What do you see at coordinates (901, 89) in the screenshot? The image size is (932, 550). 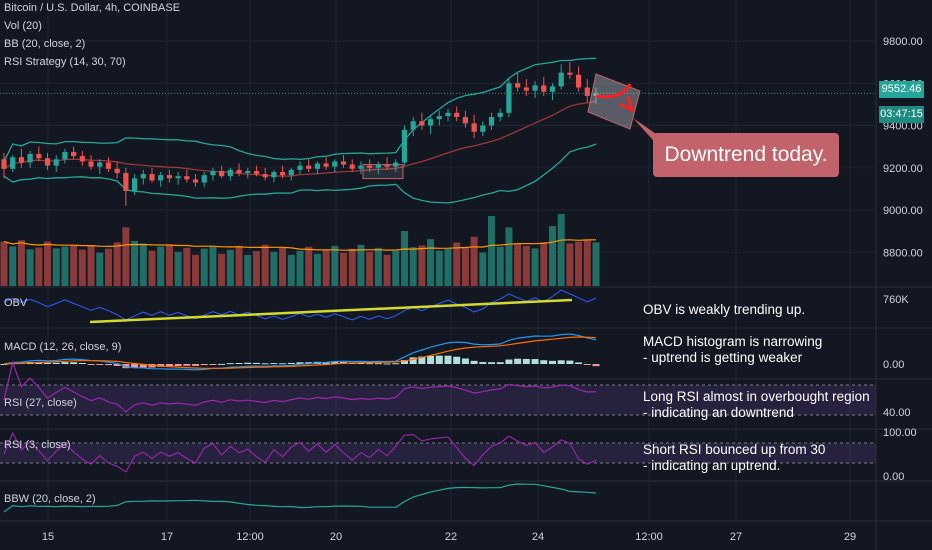 I see `current-price-tag: 9552.46` at bounding box center [901, 89].